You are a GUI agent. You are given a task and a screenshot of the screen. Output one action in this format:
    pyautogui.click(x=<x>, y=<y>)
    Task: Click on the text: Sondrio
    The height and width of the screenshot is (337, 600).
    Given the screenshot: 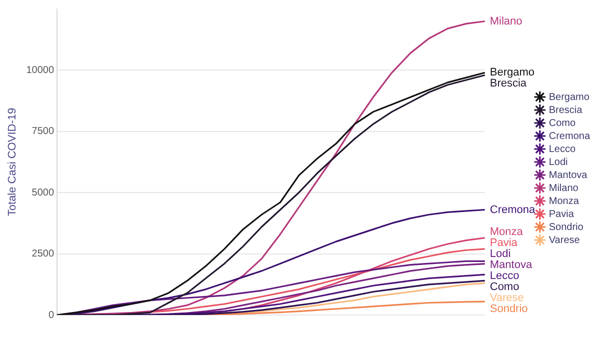 What is the action you would take?
    pyautogui.click(x=509, y=309)
    